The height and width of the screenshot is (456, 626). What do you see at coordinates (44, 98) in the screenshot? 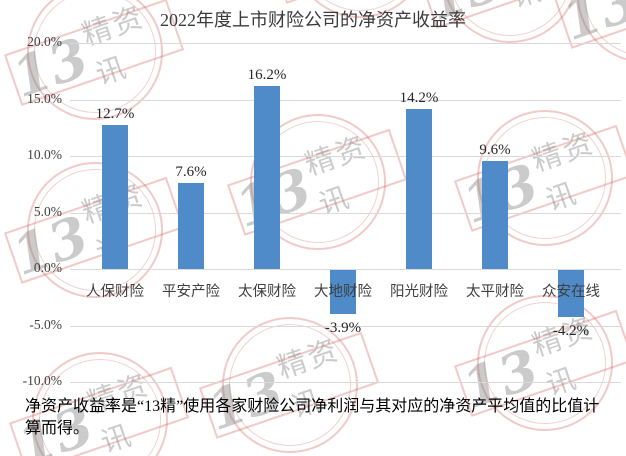
I see `y-tick-label: 15.0%` at bounding box center [44, 98].